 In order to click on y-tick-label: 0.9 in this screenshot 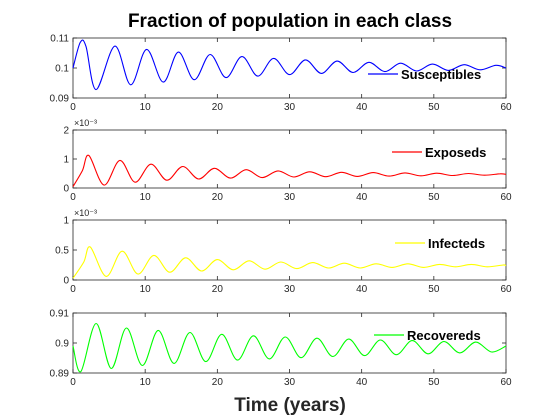, I will do `click(62, 344)`.